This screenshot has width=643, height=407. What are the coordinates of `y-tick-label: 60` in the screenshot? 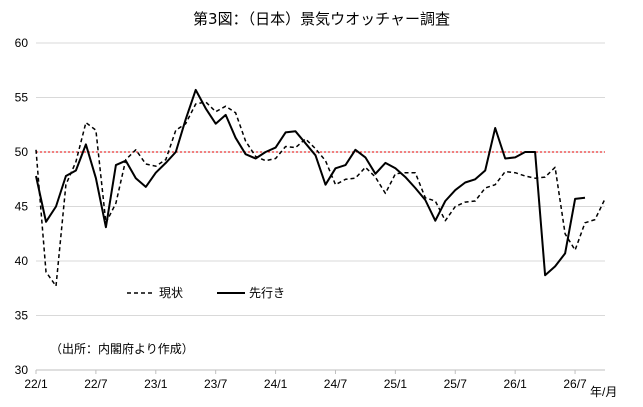 It's located at (22, 43).